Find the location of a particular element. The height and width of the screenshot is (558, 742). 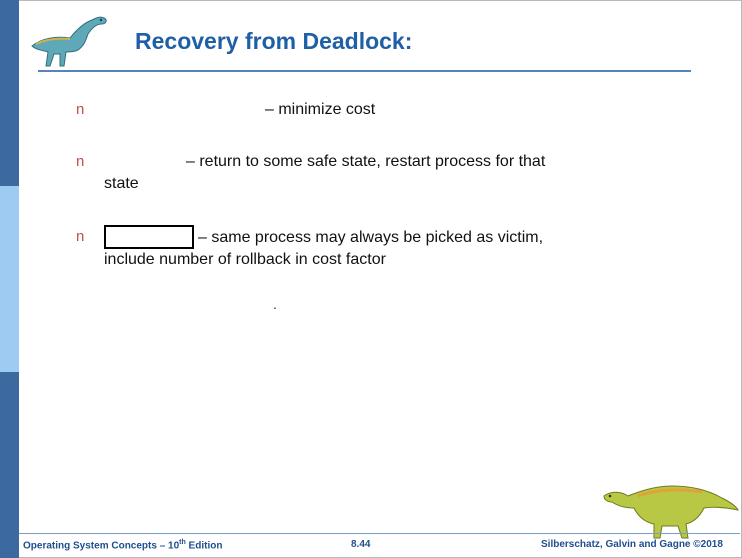

title-divider is located at coordinates (364, 71).